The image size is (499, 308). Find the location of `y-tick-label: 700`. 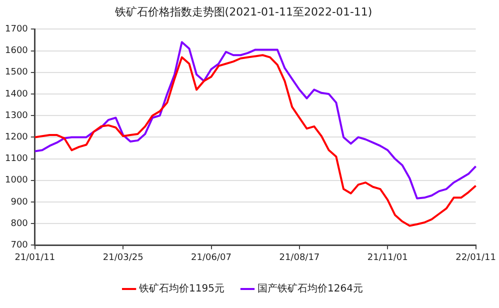

y-tick-label: 700 is located at coordinates (19, 245).